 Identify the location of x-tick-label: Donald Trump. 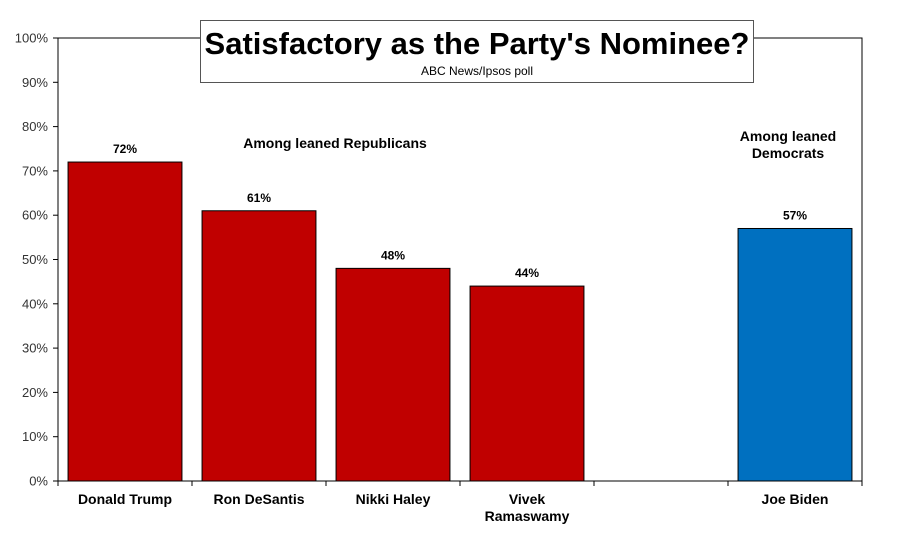
(125, 499).